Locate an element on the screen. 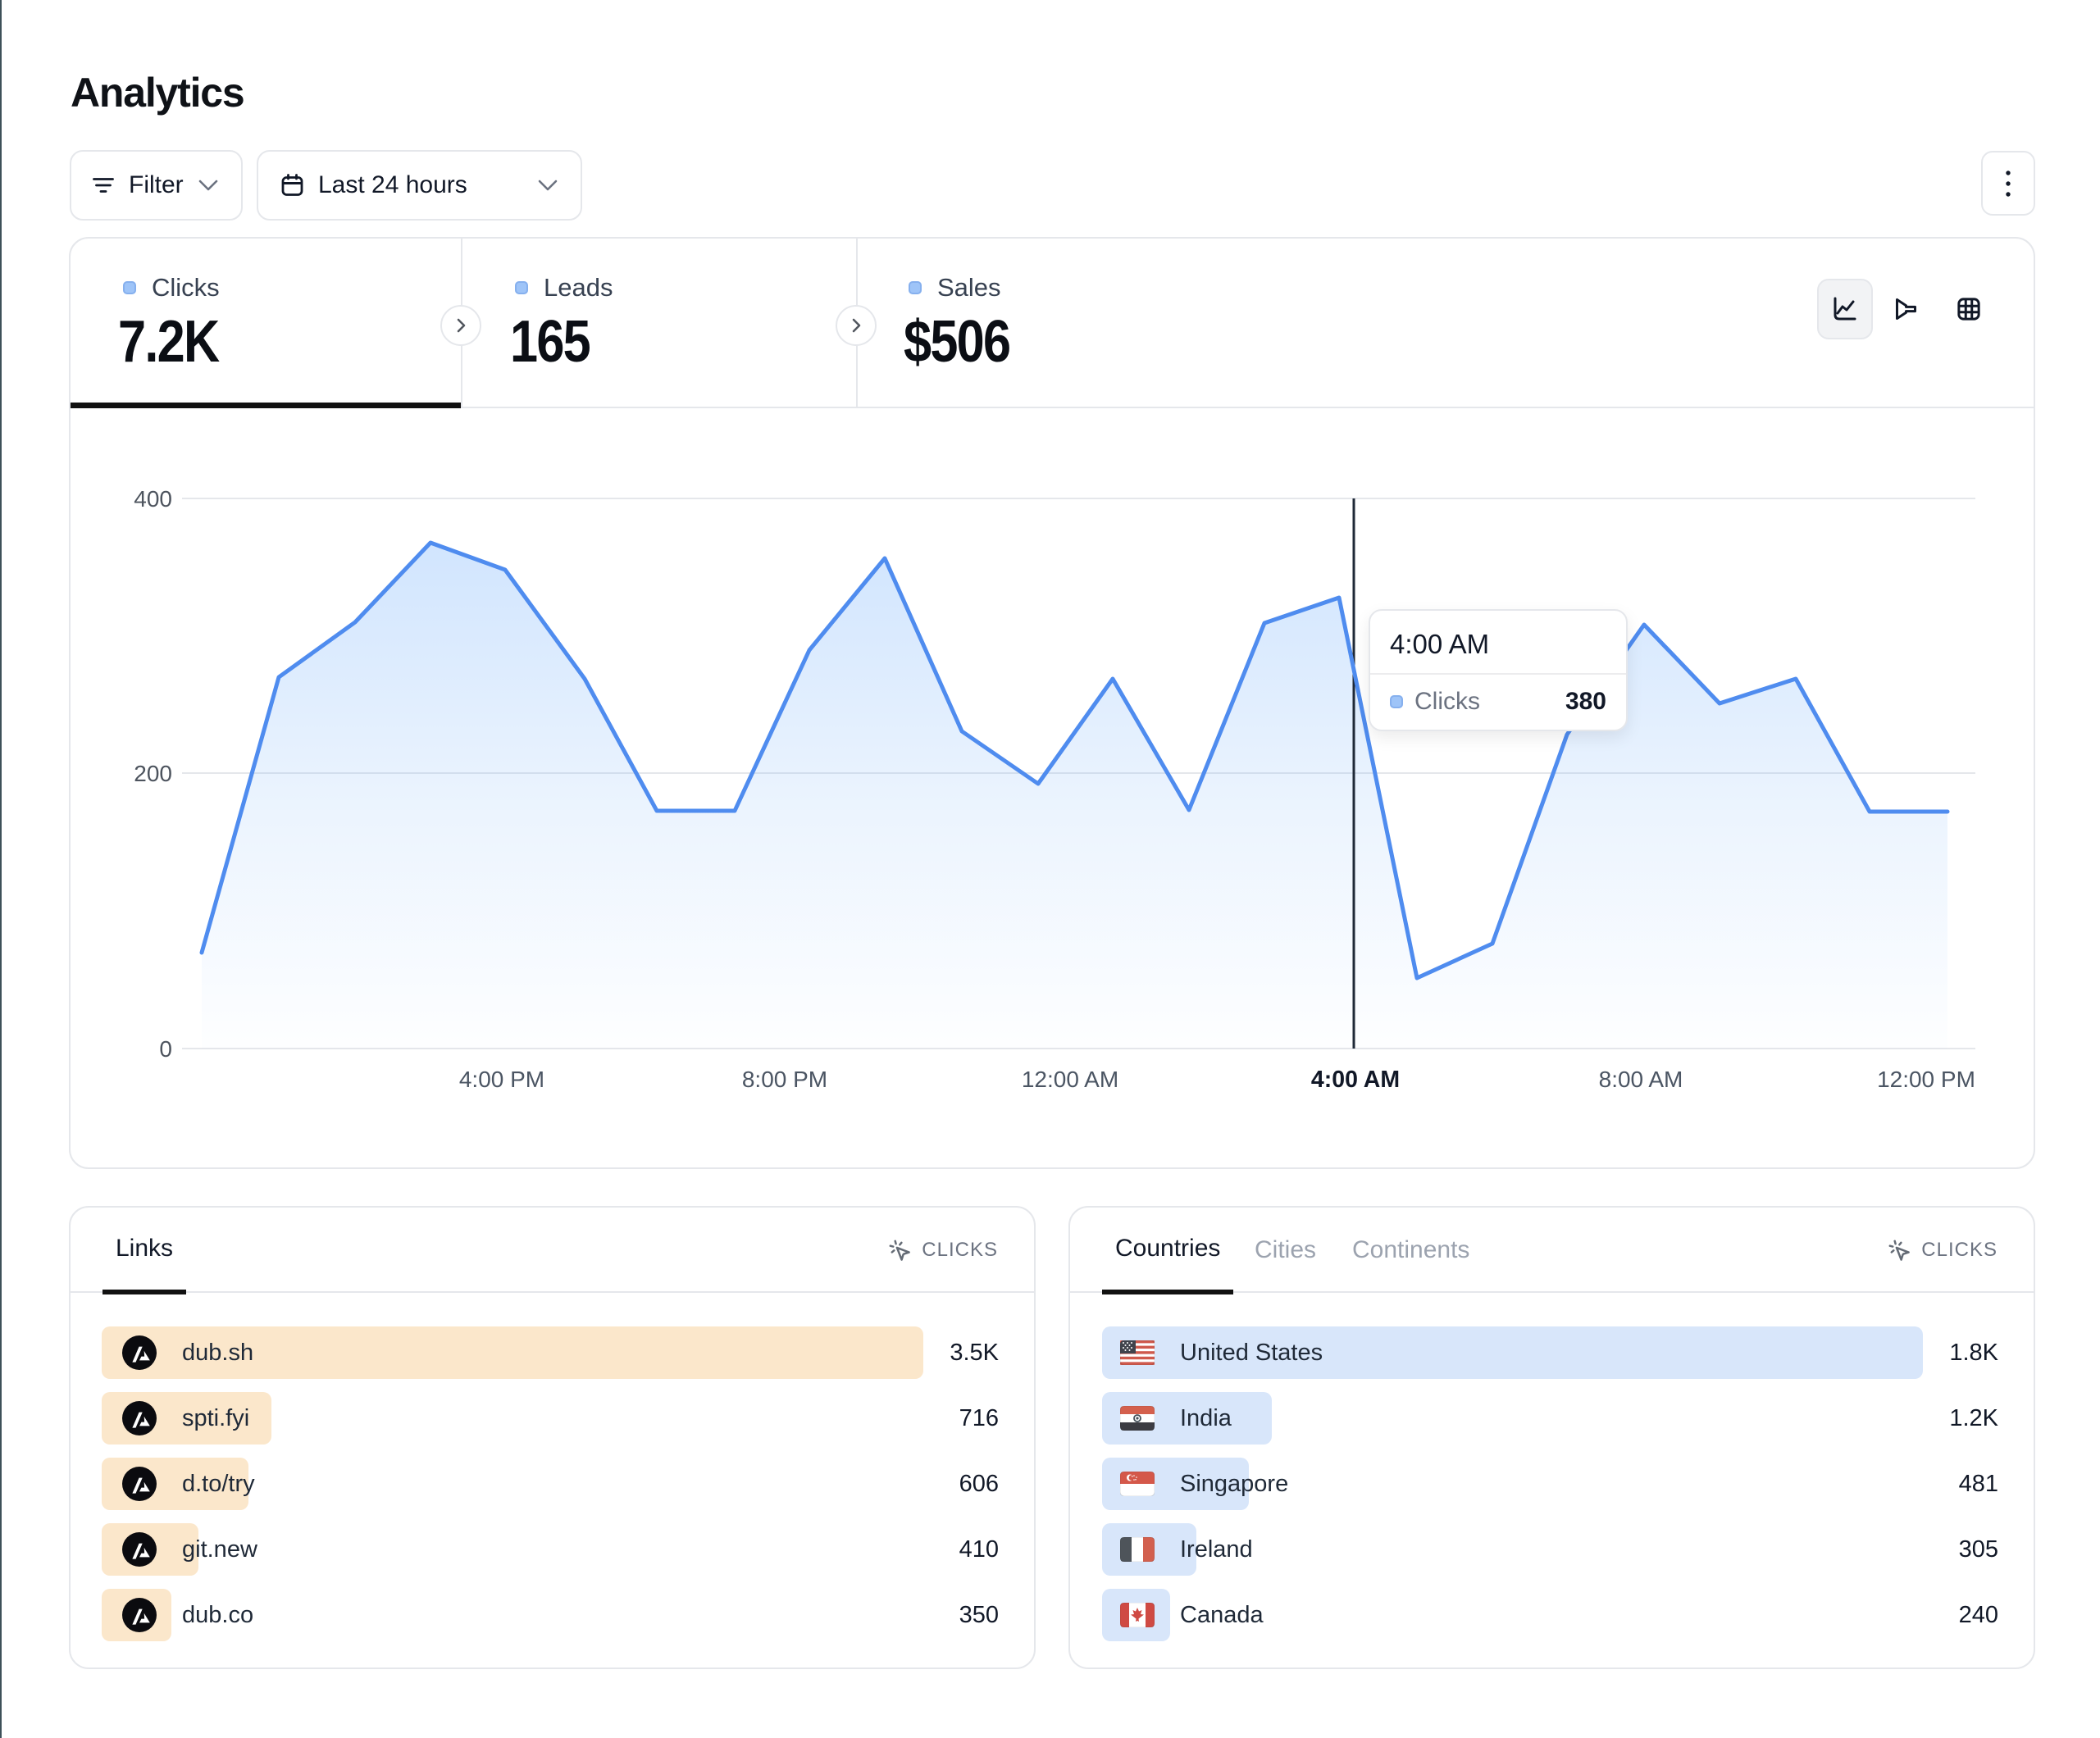  svg-text: 4:00 AM is located at coordinates (1355, 1080).